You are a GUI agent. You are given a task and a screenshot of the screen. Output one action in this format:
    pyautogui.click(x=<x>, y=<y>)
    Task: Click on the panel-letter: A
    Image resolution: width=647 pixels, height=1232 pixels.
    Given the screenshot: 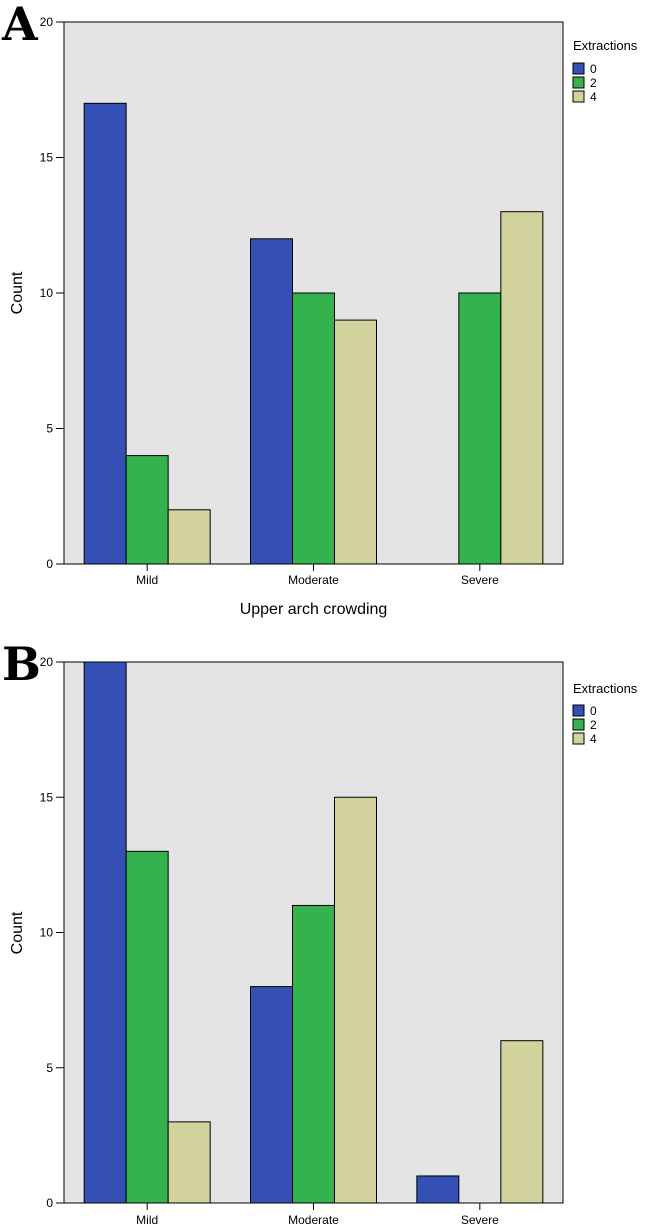 What is the action you would take?
    pyautogui.click(x=20, y=25)
    